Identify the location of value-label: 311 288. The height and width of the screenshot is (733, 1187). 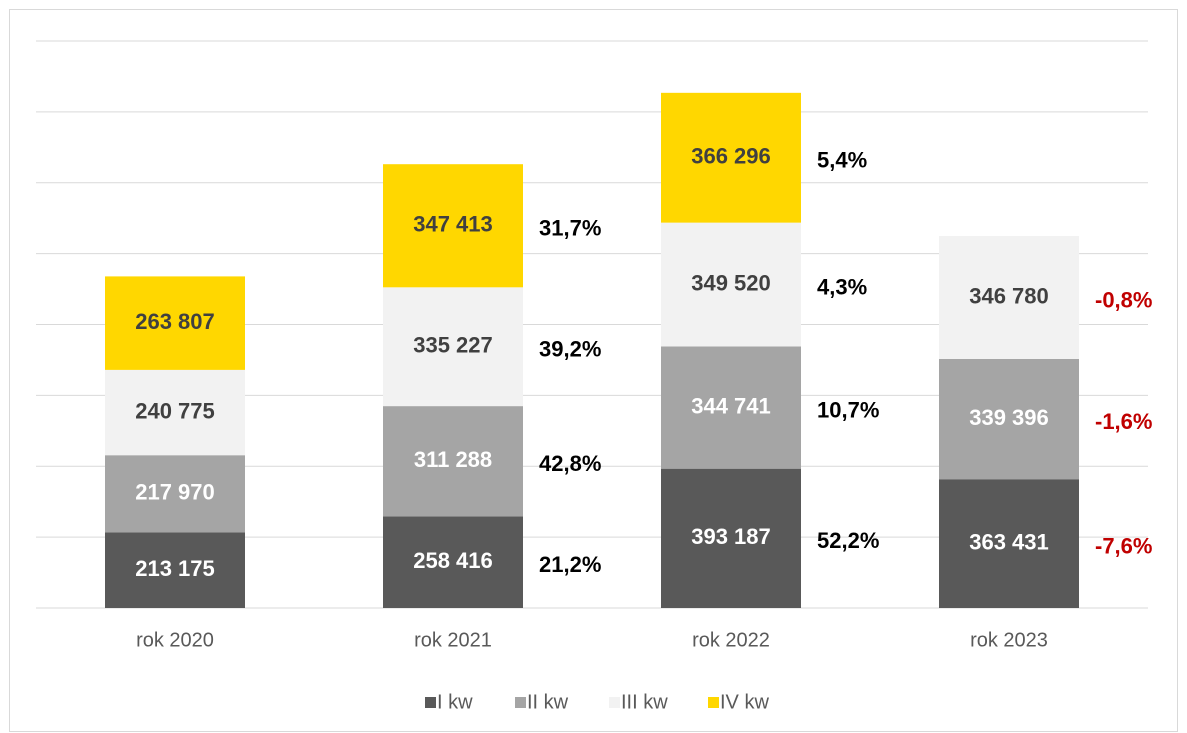
(453, 459).